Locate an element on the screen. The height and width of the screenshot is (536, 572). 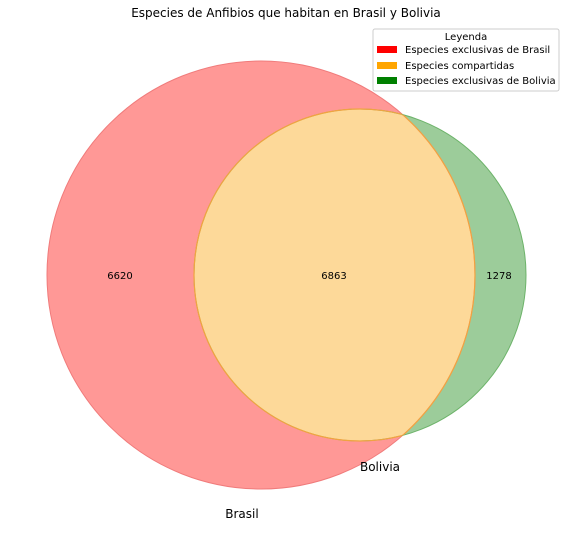
legend-swatch-bolivia is located at coordinates (387, 80).